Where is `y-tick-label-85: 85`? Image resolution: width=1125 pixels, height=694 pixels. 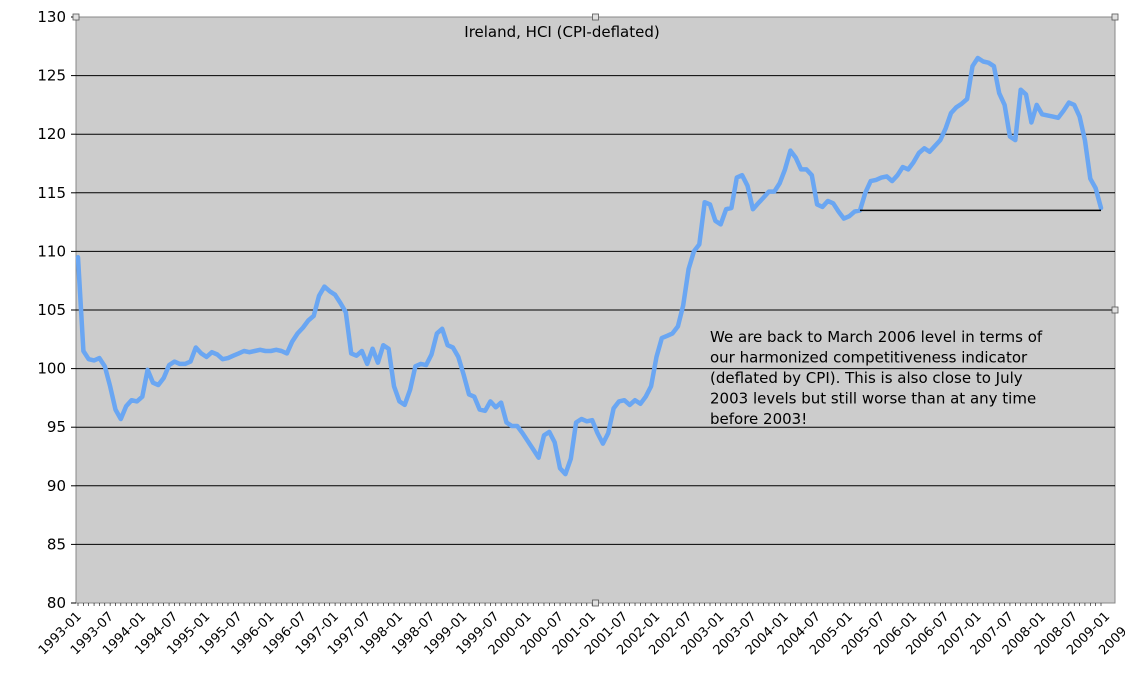
y-tick-label-85: 85 is located at coordinates (56, 544).